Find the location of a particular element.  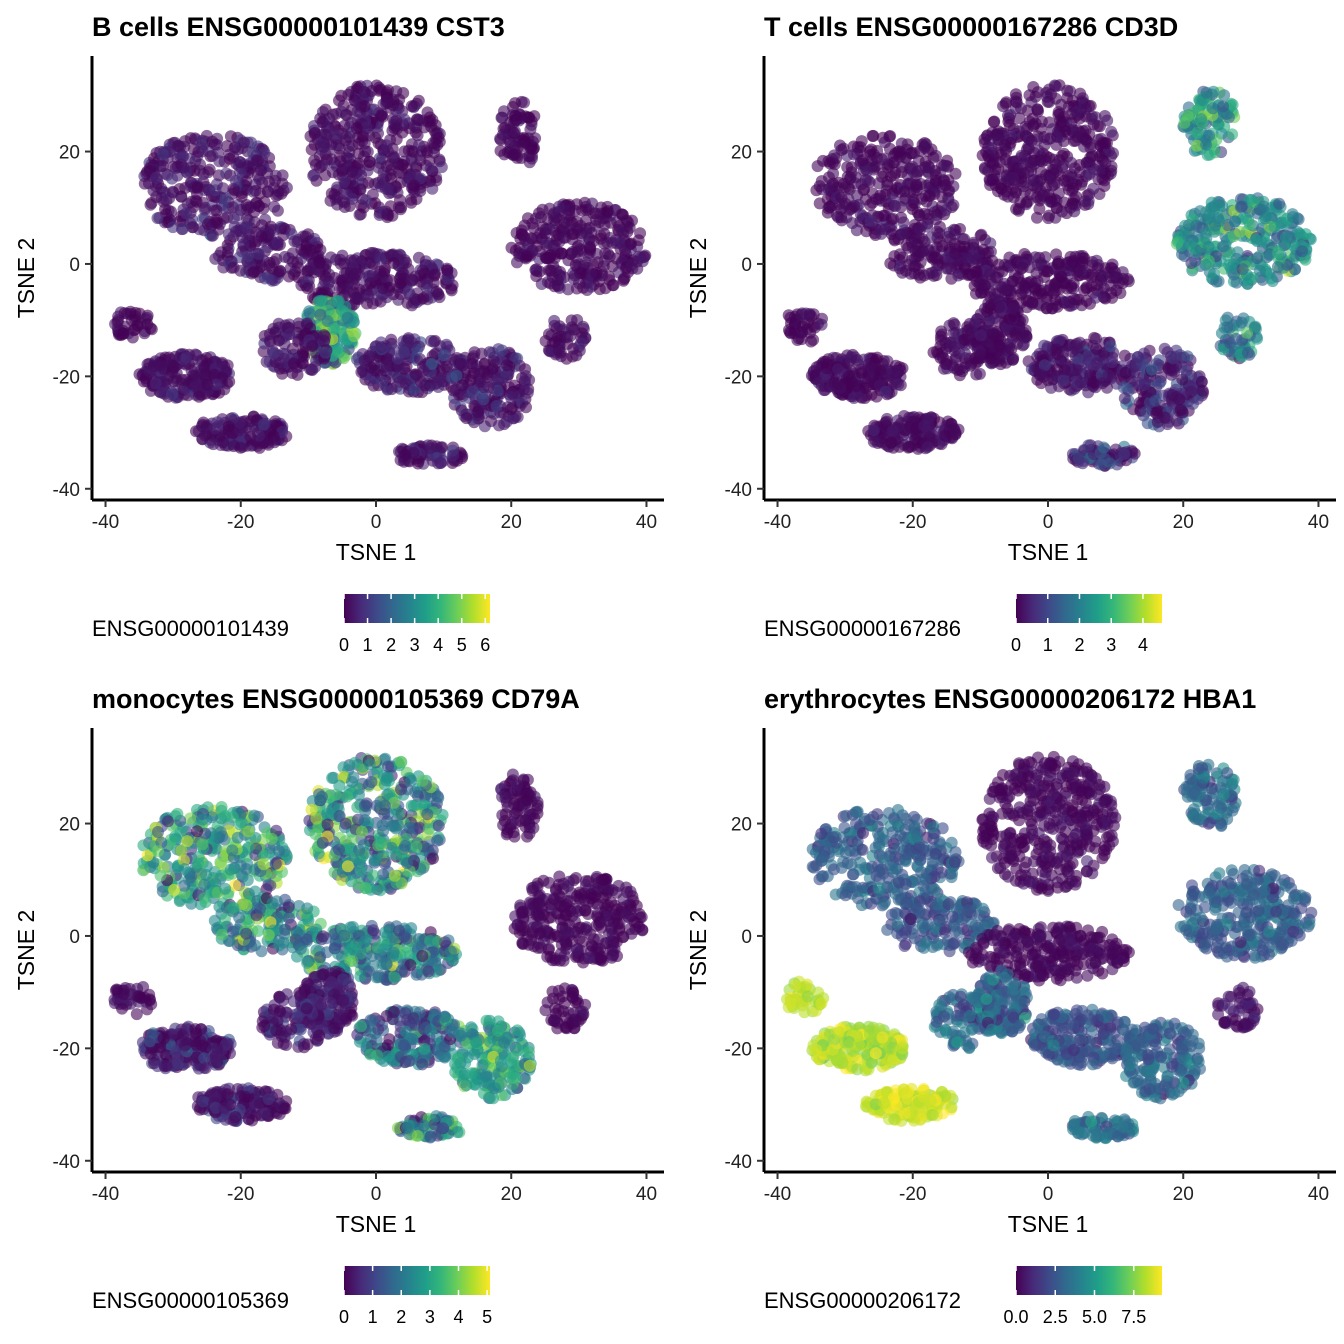

colorbar-tick-label: 2 is located at coordinates (391, 645).